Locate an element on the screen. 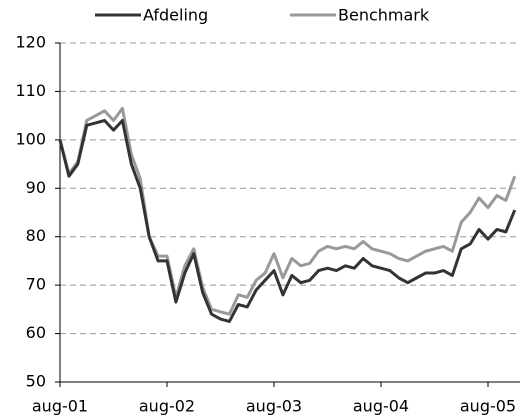 This screenshot has height=419, width=520. y-tick-label: 90 is located at coordinates (36, 187).